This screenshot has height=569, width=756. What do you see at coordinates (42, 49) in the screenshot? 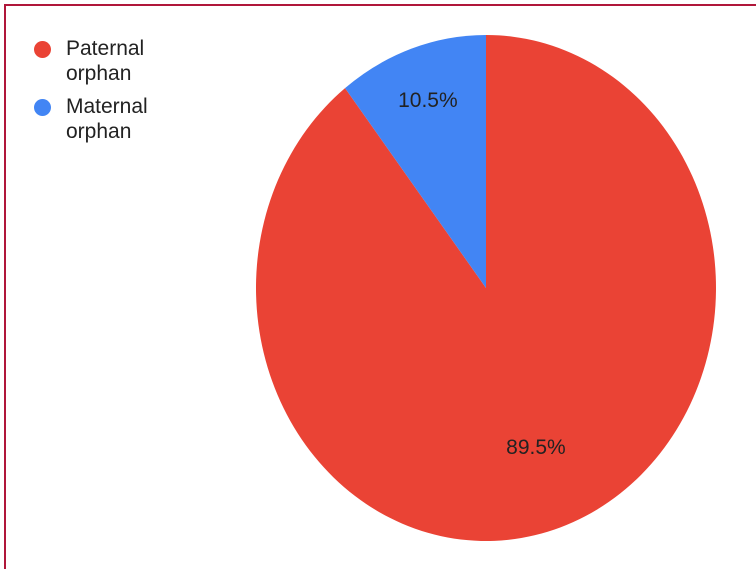
I see `legend-swatch-paternal-orphan` at bounding box center [42, 49].